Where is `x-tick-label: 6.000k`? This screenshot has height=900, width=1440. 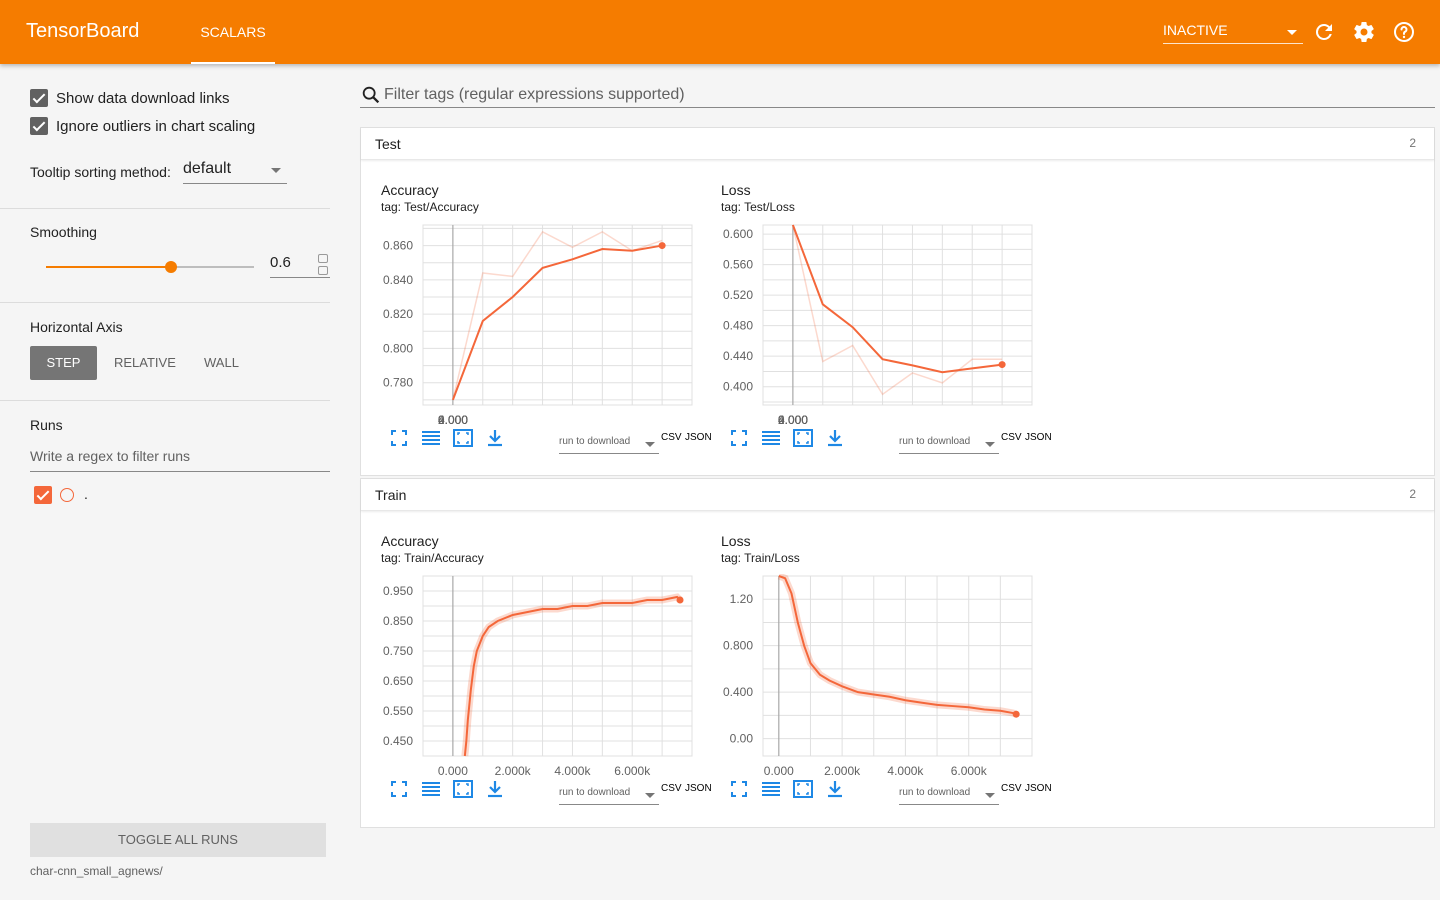 x-tick-label: 6.000k is located at coordinates (969, 771).